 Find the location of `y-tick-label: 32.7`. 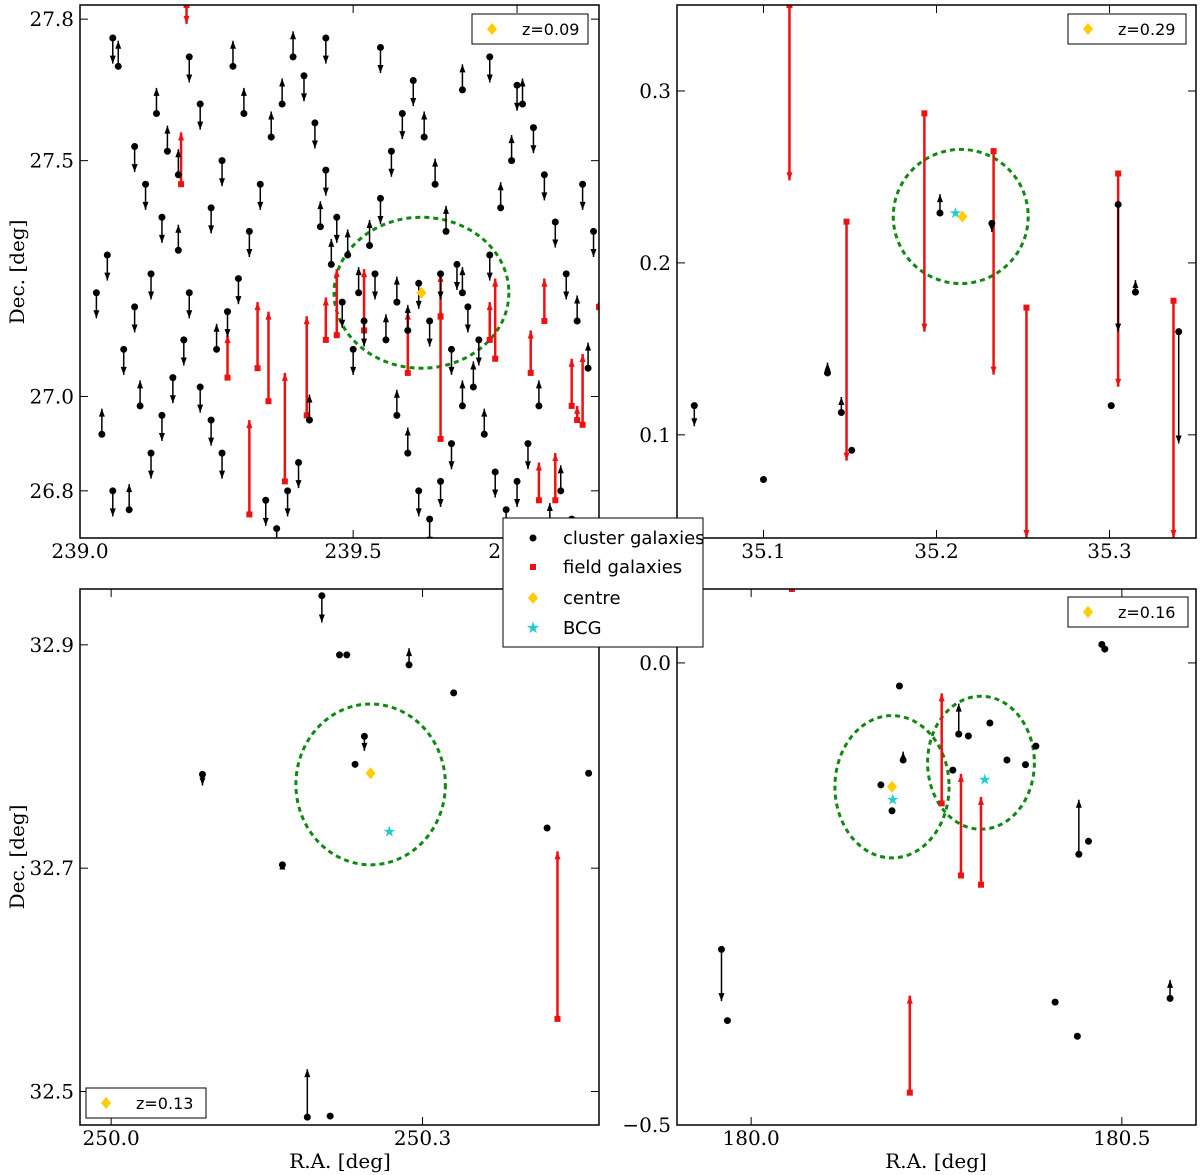

y-tick-label: 32.7 is located at coordinates (51, 868).